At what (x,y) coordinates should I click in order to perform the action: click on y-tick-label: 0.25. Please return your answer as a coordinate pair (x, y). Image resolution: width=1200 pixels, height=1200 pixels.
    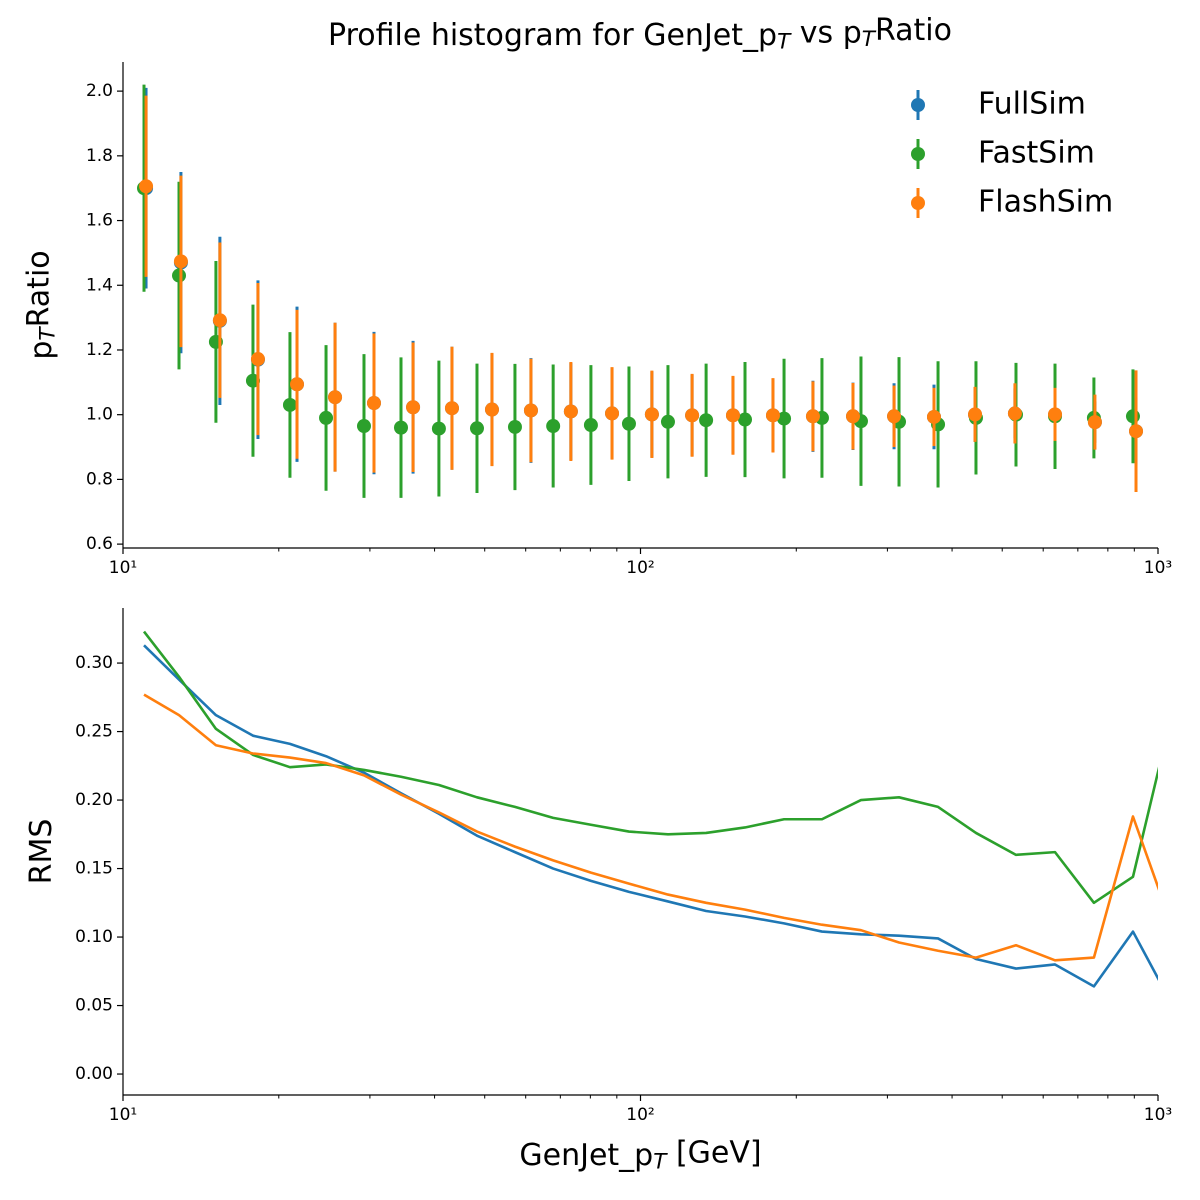
    Looking at the image, I should click on (94, 732).